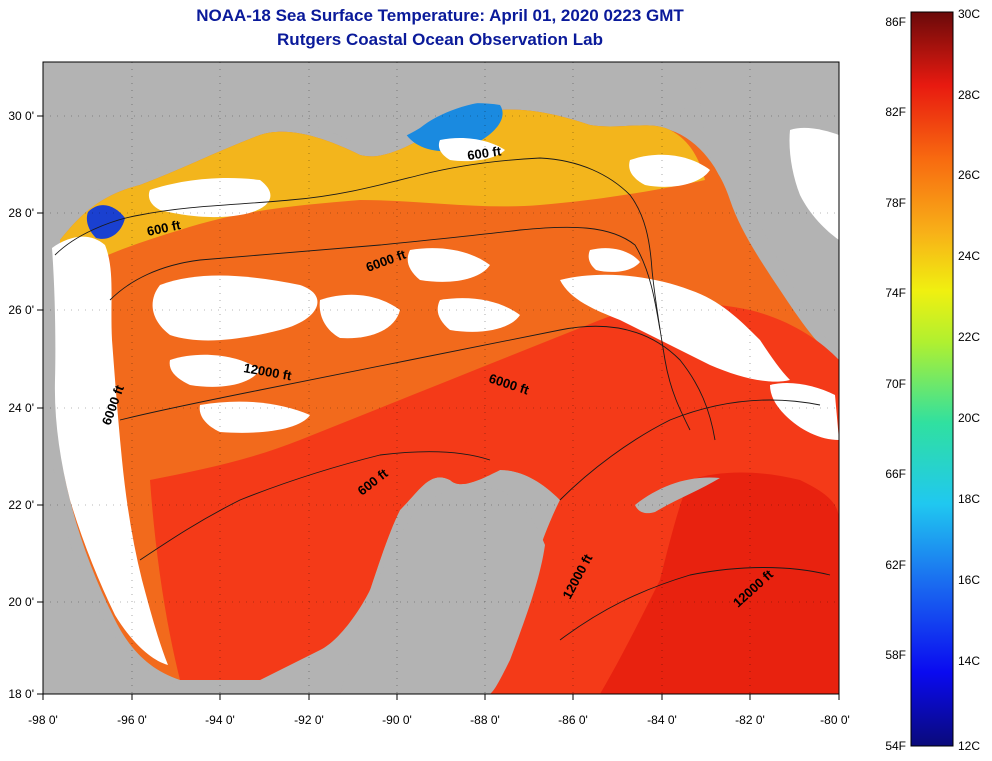 This screenshot has width=992, height=761. I want to click on colorbar-f-label: 74F, so click(895, 293).